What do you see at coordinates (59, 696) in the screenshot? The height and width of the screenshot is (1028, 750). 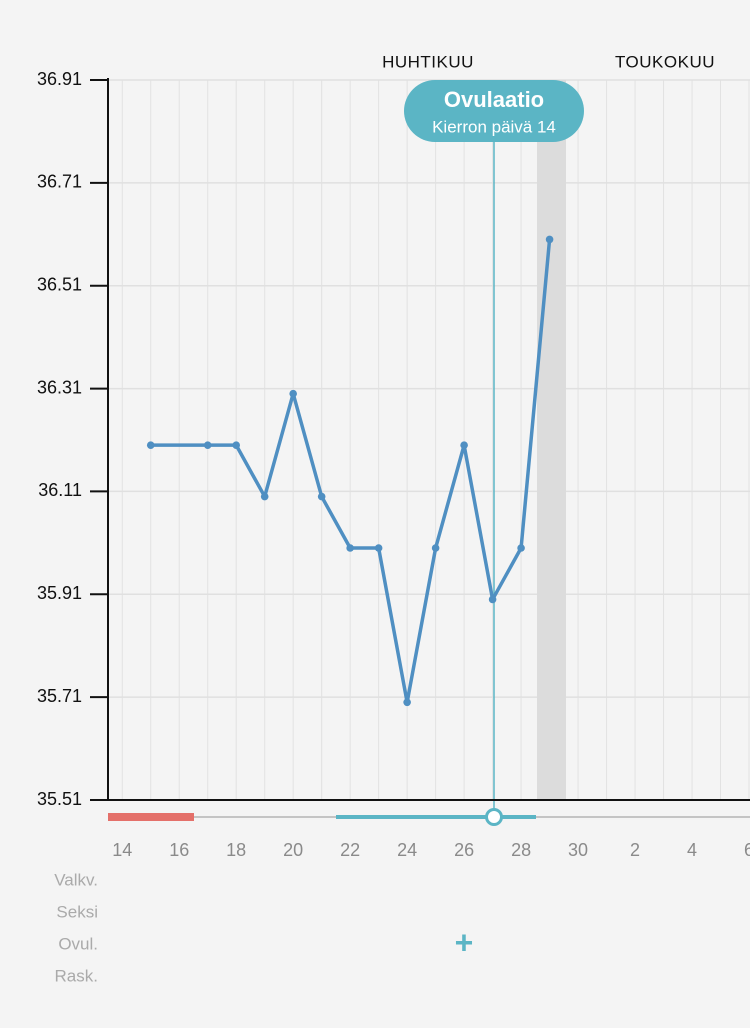 I see `y-tick-label: 35.71` at bounding box center [59, 696].